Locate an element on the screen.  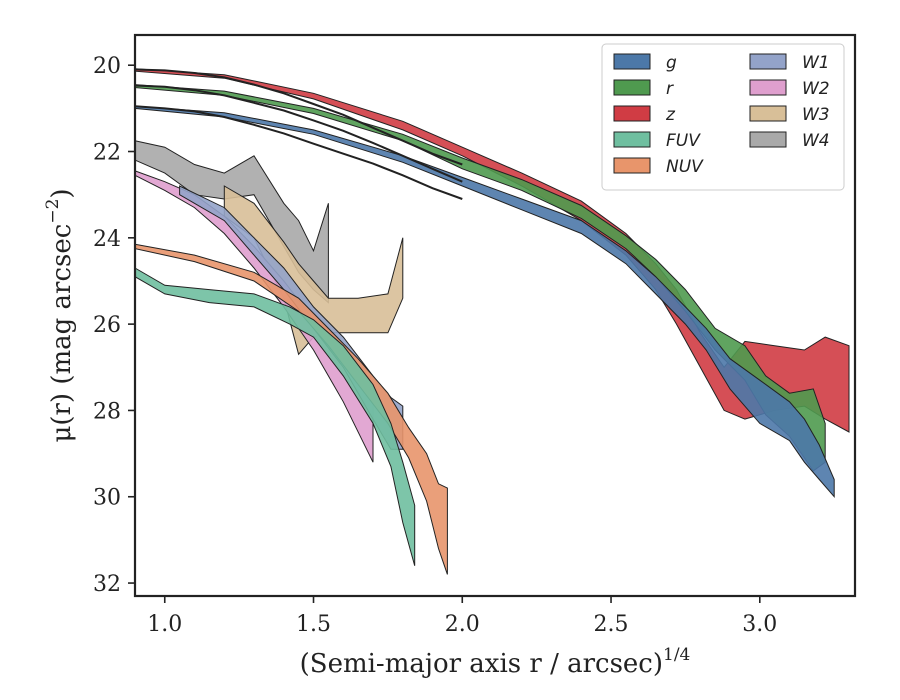
y-axis: 20 22 24 26 28 30 32 is located at coordinates (114, 325).